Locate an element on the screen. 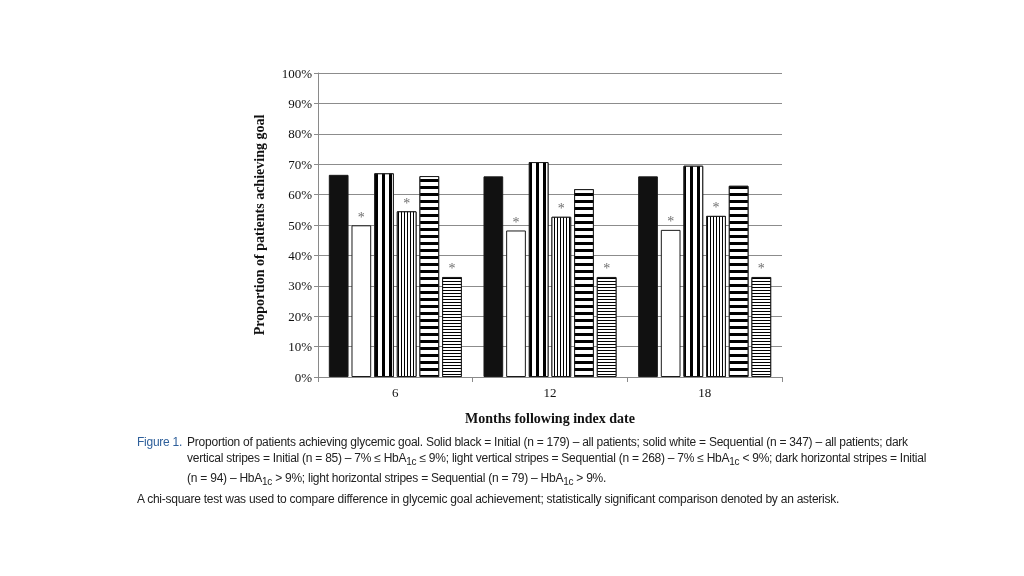 This screenshot has height=576, width=1024. x-tick-label: 6 is located at coordinates (396, 392).